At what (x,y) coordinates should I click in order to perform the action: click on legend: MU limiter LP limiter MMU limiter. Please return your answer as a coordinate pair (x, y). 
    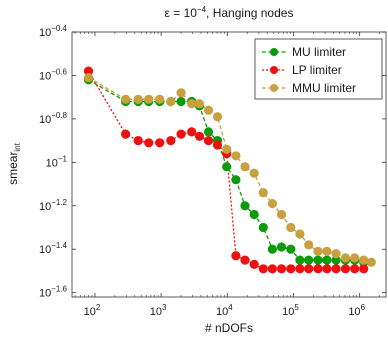
    Looking at the image, I should click on (318, 69).